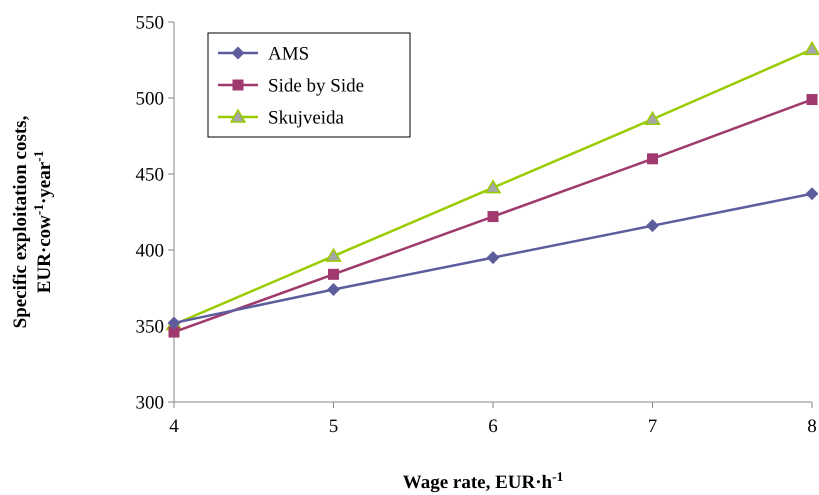 This screenshot has width=819, height=495. I want to click on y-tick-label: 550, so click(150, 23).